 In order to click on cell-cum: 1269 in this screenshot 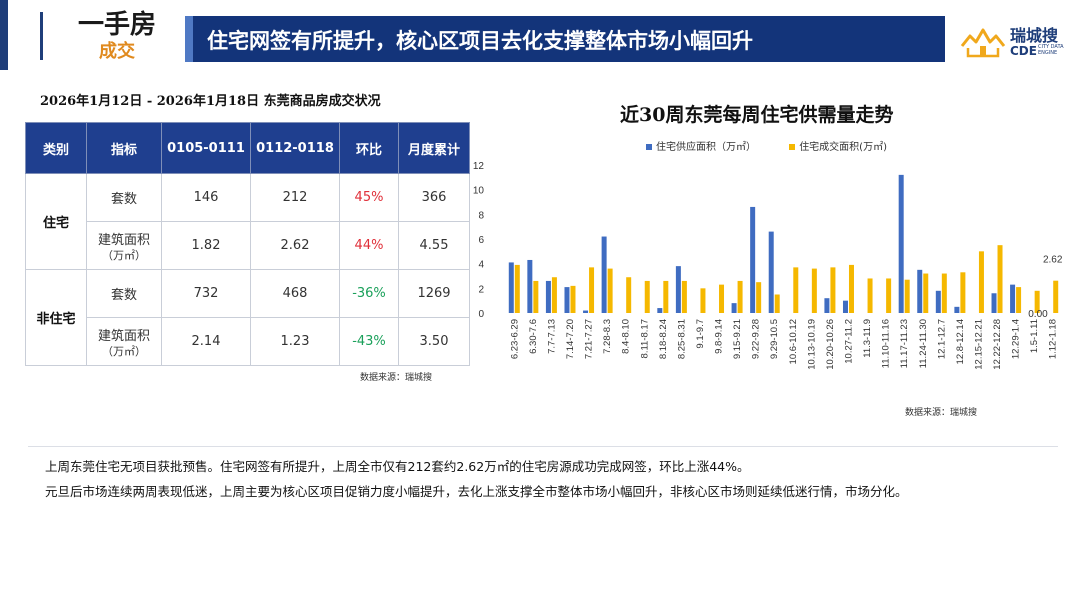, I will do `click(434, 293)`.